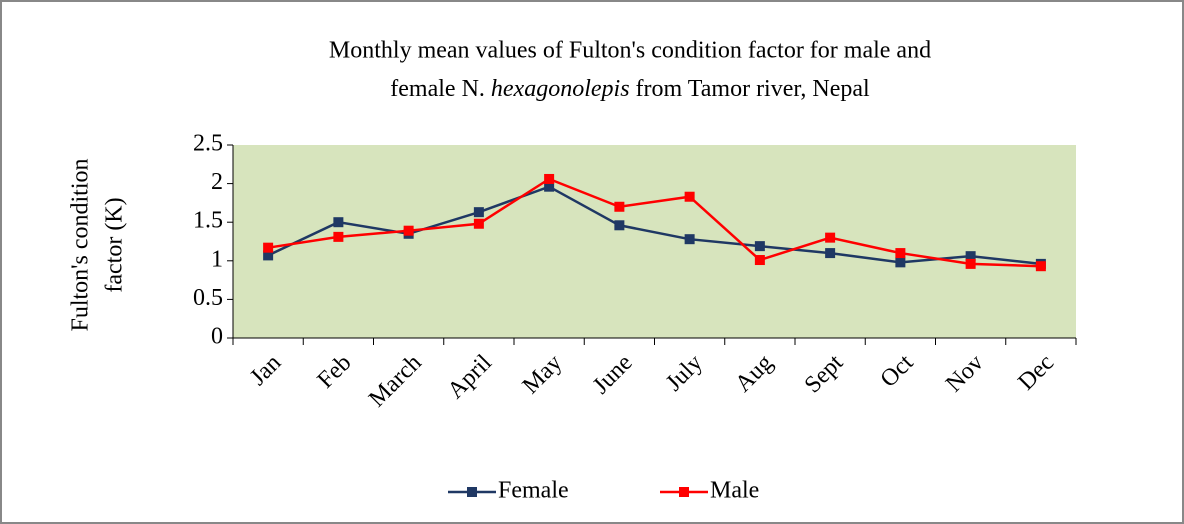 This screenshot has width=1184, height=524. What do you see at coordinates (560, 89) in the screenshot?
I see `title-part: hexagonolepis` at bounding box center [560, 89].